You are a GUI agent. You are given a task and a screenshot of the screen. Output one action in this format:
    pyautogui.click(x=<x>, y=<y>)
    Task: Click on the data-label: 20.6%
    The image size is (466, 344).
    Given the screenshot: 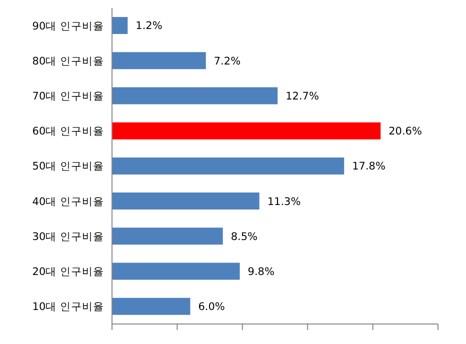 What is the action you would take?
    pyautogui.click(x=405, y=132)
    